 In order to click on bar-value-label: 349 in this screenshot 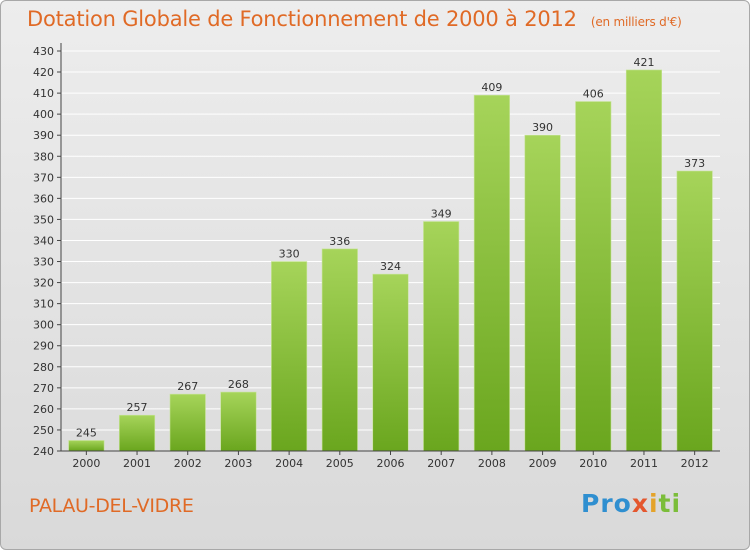, I will do `click(441, 214)`.